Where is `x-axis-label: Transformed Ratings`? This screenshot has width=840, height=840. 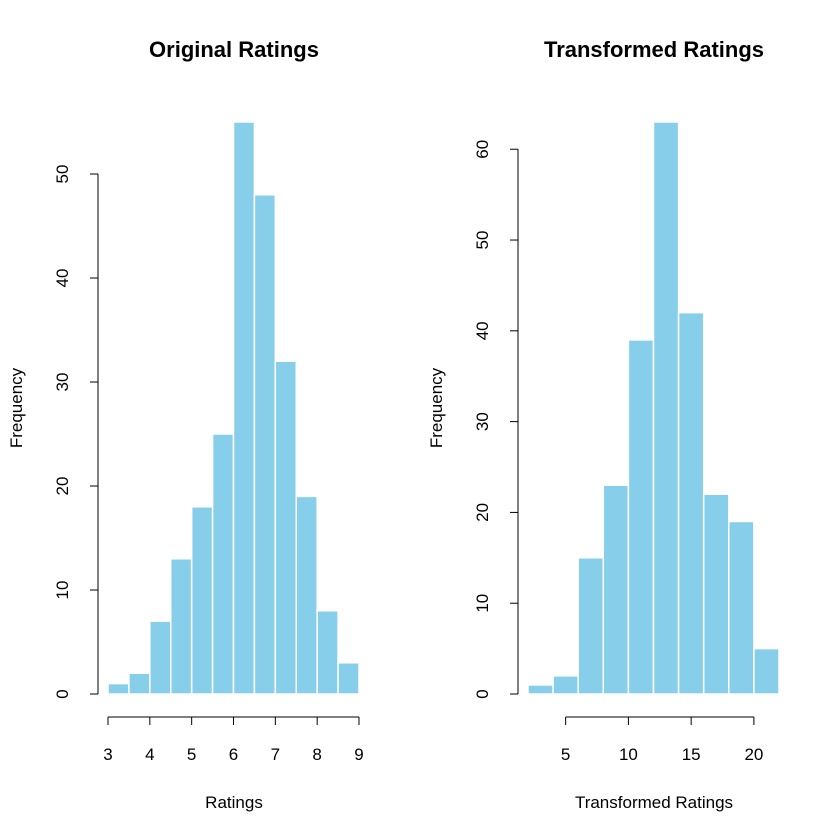 x-axis-label: Transformed Ratings is located at coordinates (654, 802).